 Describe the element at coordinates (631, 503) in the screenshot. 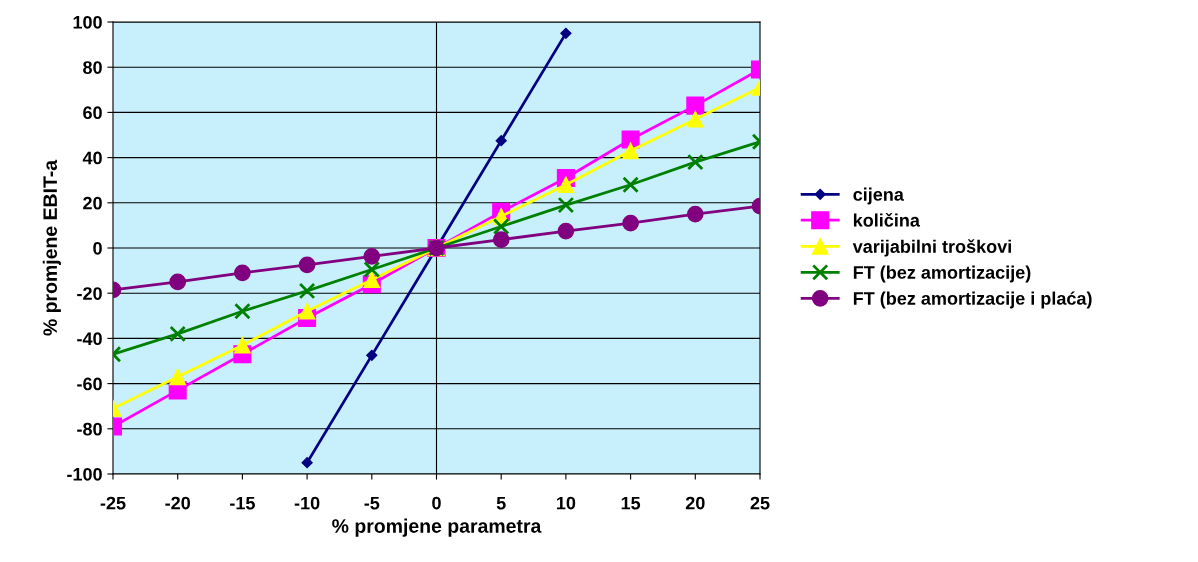

I see `x-tick-label: 15` at that location.